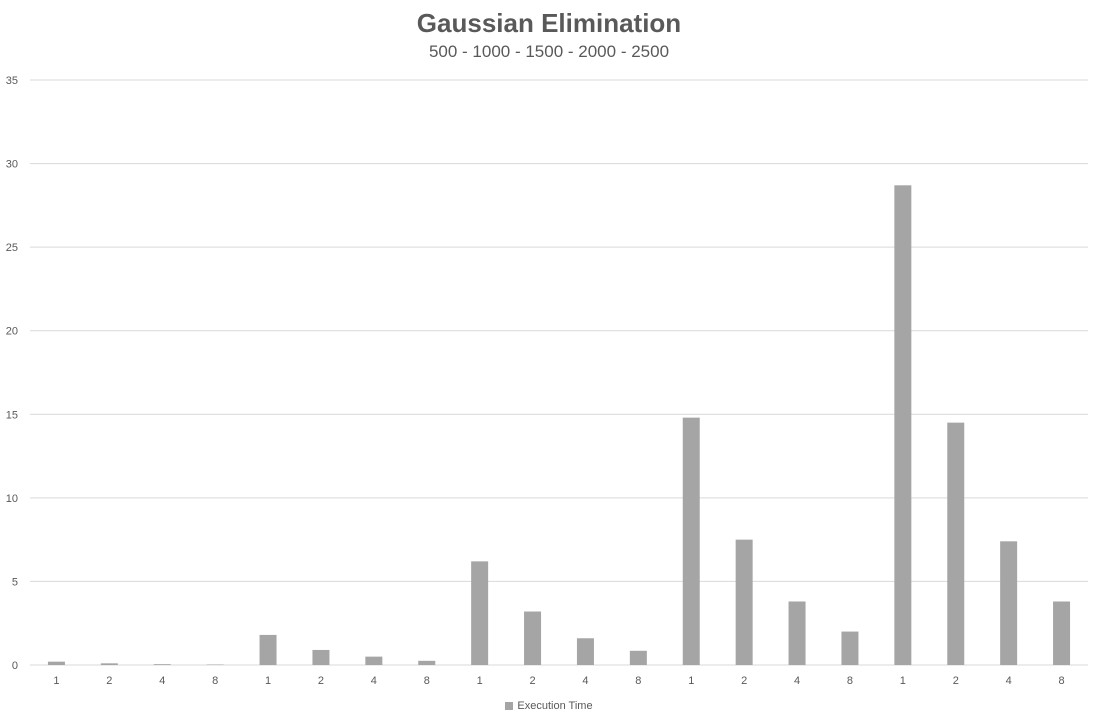 This screenshot has height=724, width=1098. Describe the element at coordinates (549, 51) in the screenshot. I see `chart-subtitle: 500 - 1000 - 1500 - 2000 - 2500` at that location.